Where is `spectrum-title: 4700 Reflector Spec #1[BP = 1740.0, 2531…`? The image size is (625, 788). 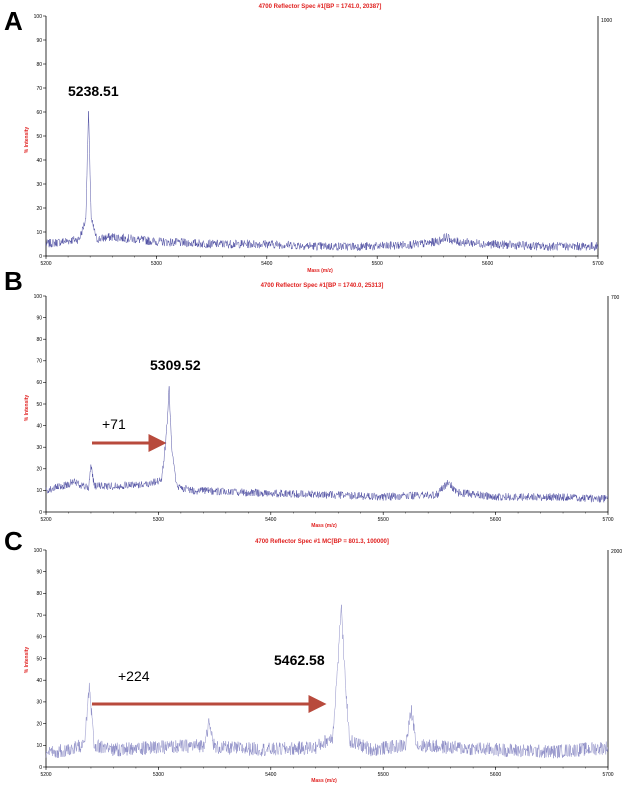 spectrum-title: 4700 Reflector Spec #1[BP = 1740.0, 2531… is located at coordinates (322, 286).